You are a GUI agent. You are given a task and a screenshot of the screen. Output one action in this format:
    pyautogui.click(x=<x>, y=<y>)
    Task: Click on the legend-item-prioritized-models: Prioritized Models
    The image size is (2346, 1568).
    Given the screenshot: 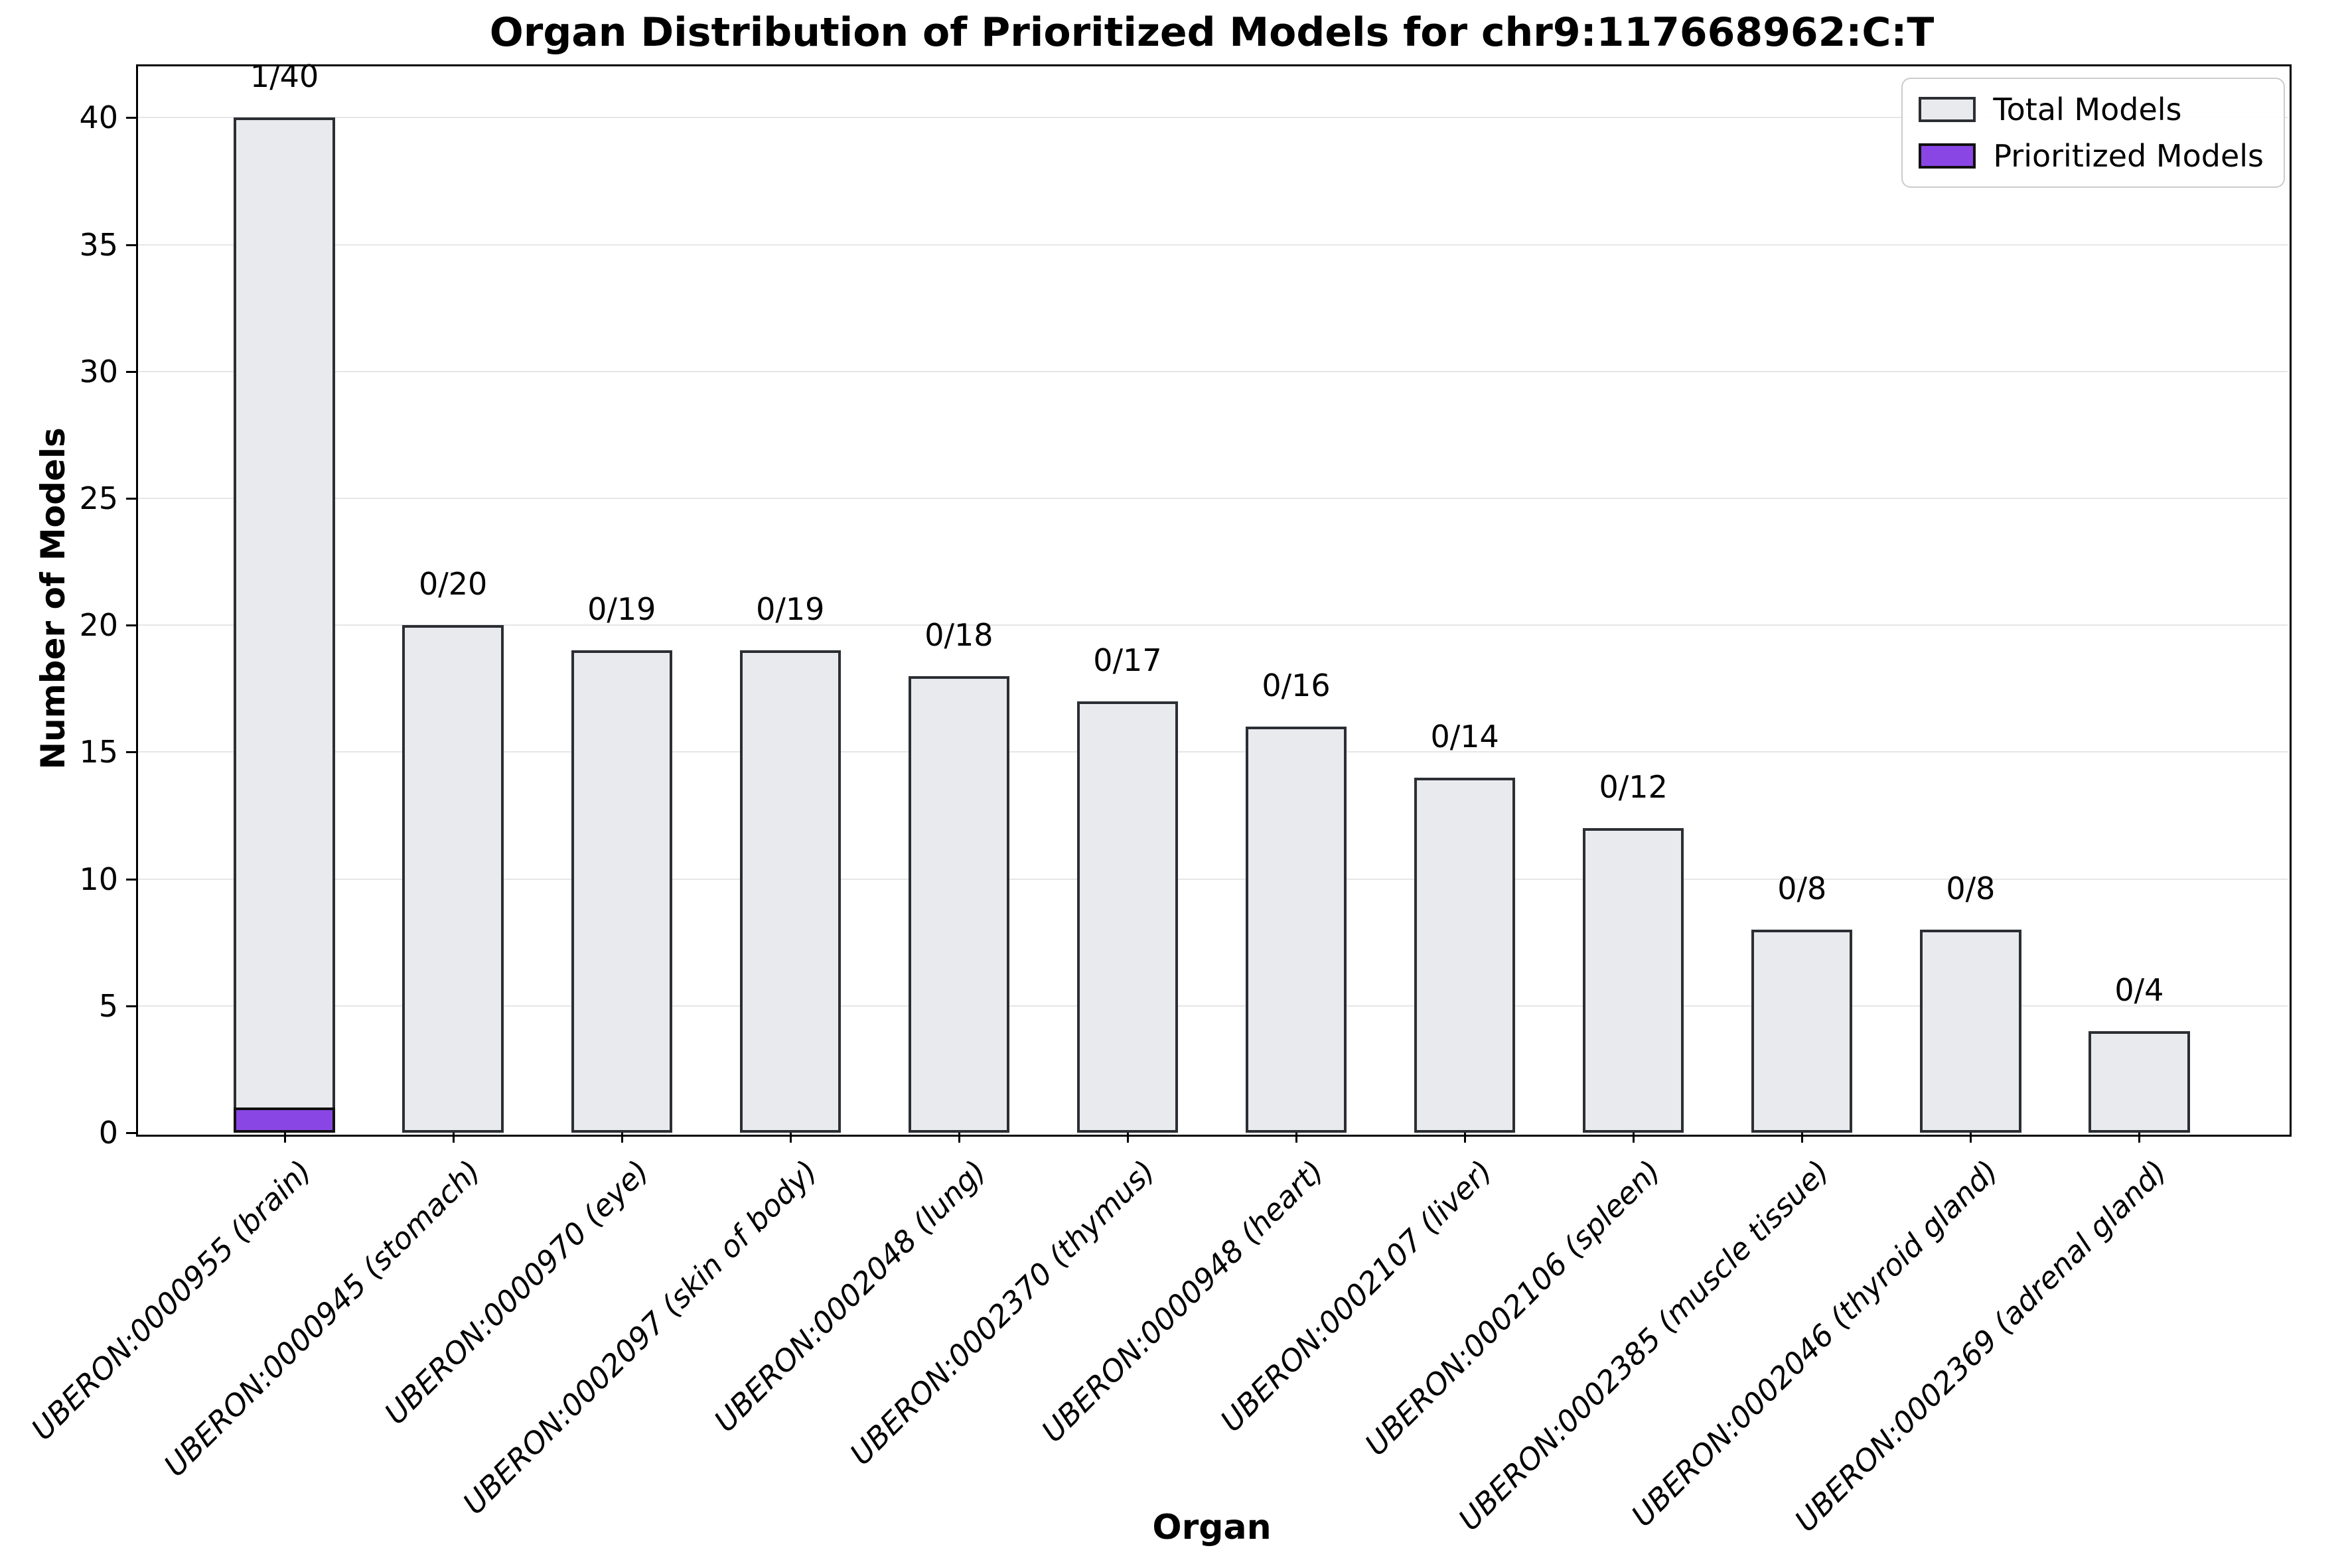 What is the action you would take?
    pyautogui.click(x=2091, y=156)
    